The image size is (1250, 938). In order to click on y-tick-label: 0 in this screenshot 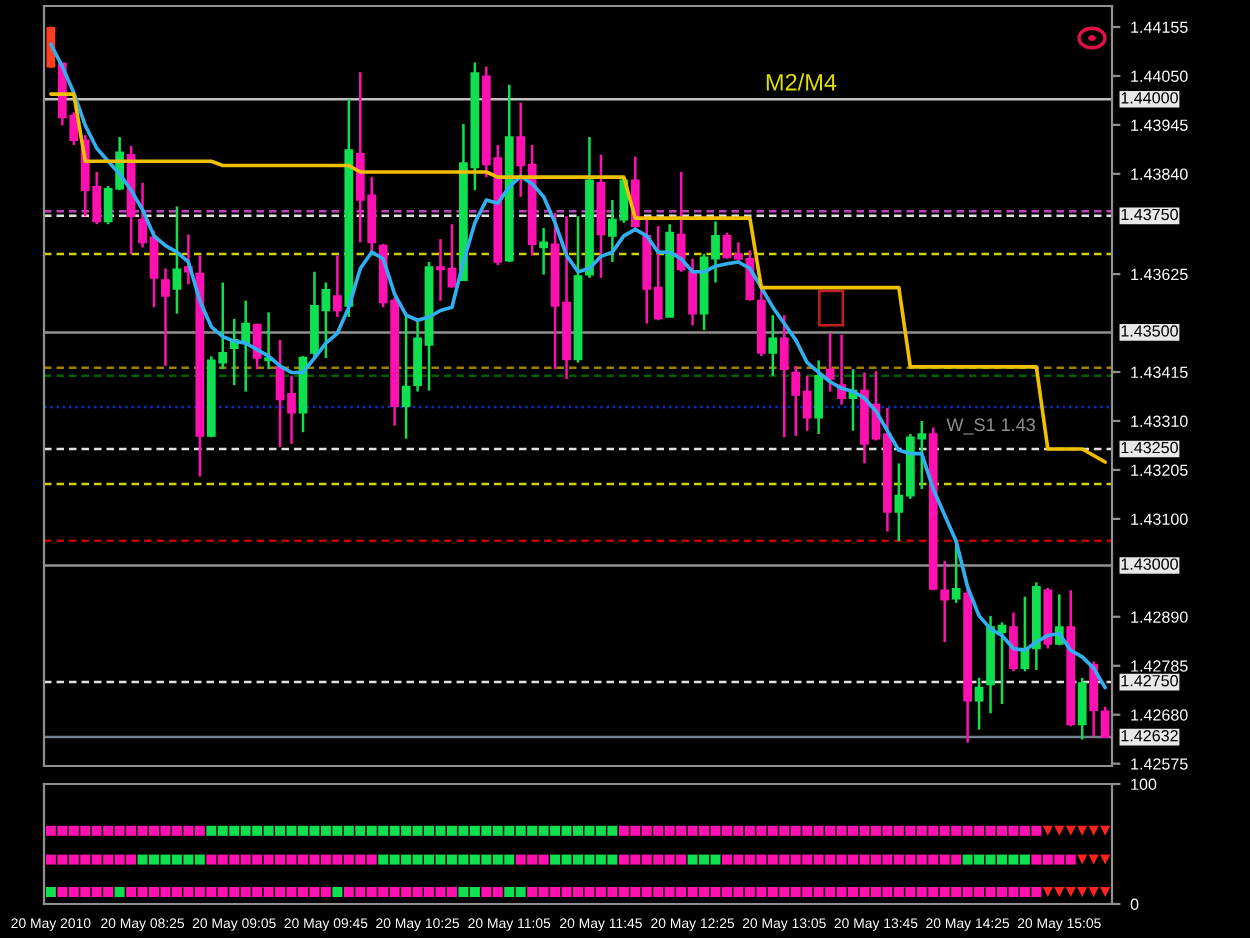, I will do `click(1134, 904)`.